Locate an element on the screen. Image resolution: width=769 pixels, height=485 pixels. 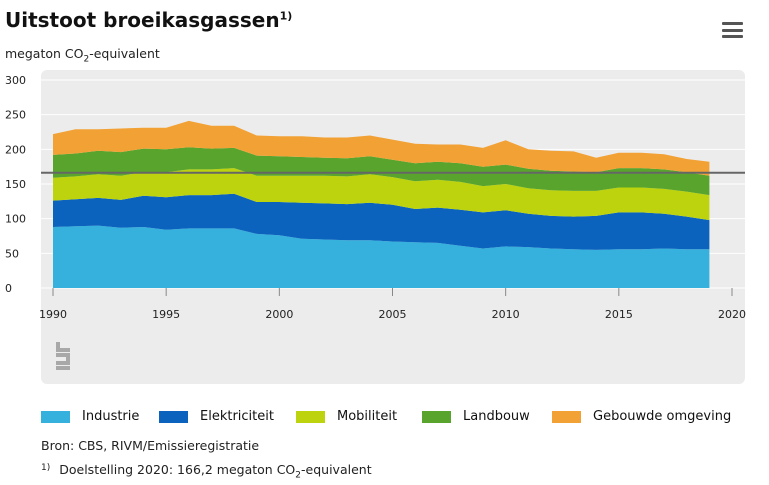
x-tick-label-2015: 2015 is located at coordinates (619, 314).